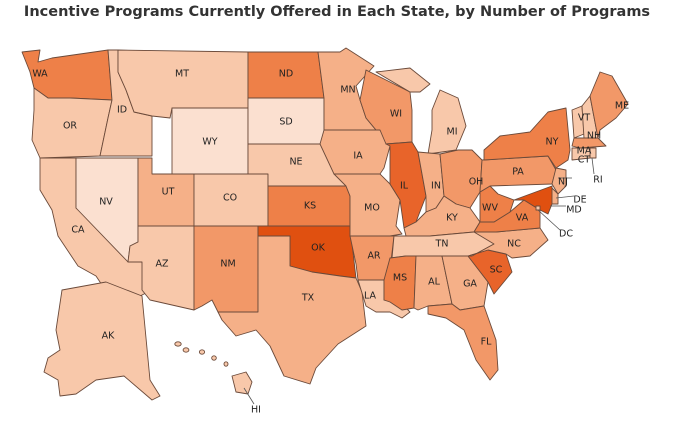  I want to click on state-fl, so click(463, 342).